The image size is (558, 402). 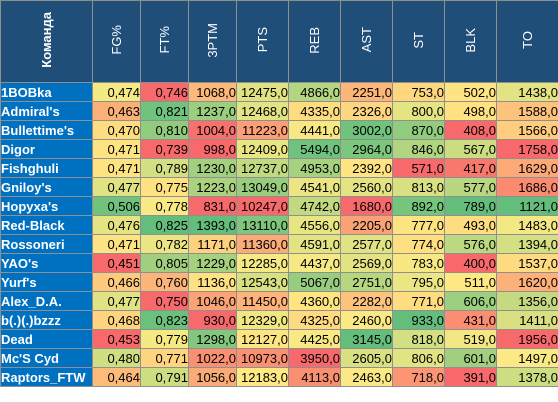 I want to click on ast-cell: 3145,0, so click(x=366, y=339).